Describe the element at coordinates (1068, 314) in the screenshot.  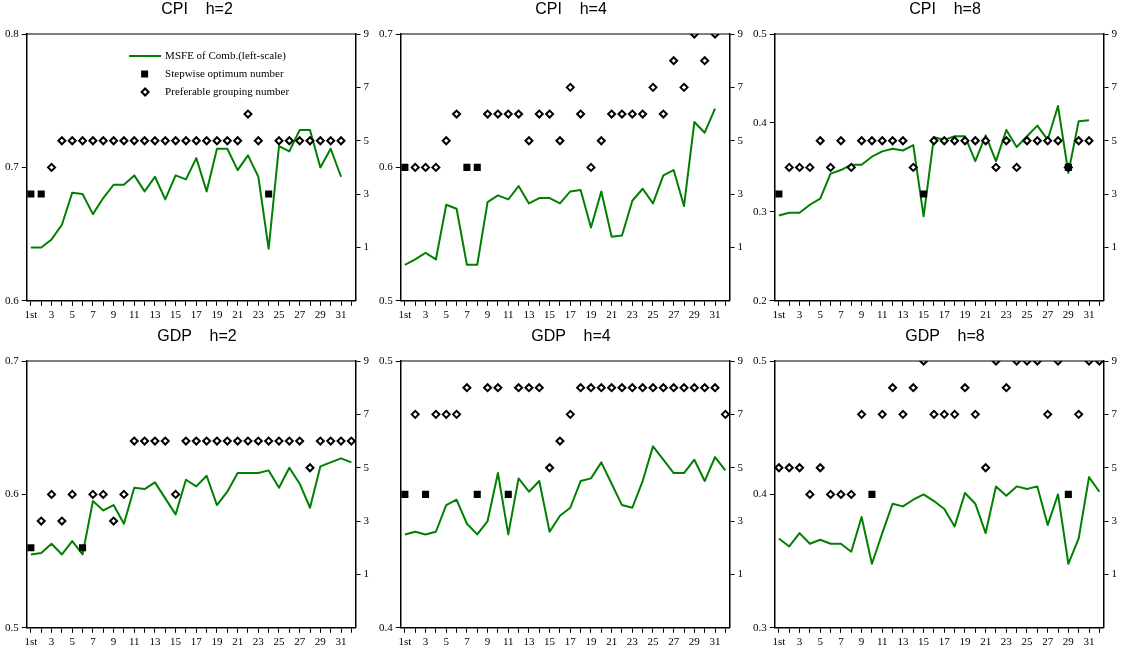
I see `x-tick-label: 29` at that location.